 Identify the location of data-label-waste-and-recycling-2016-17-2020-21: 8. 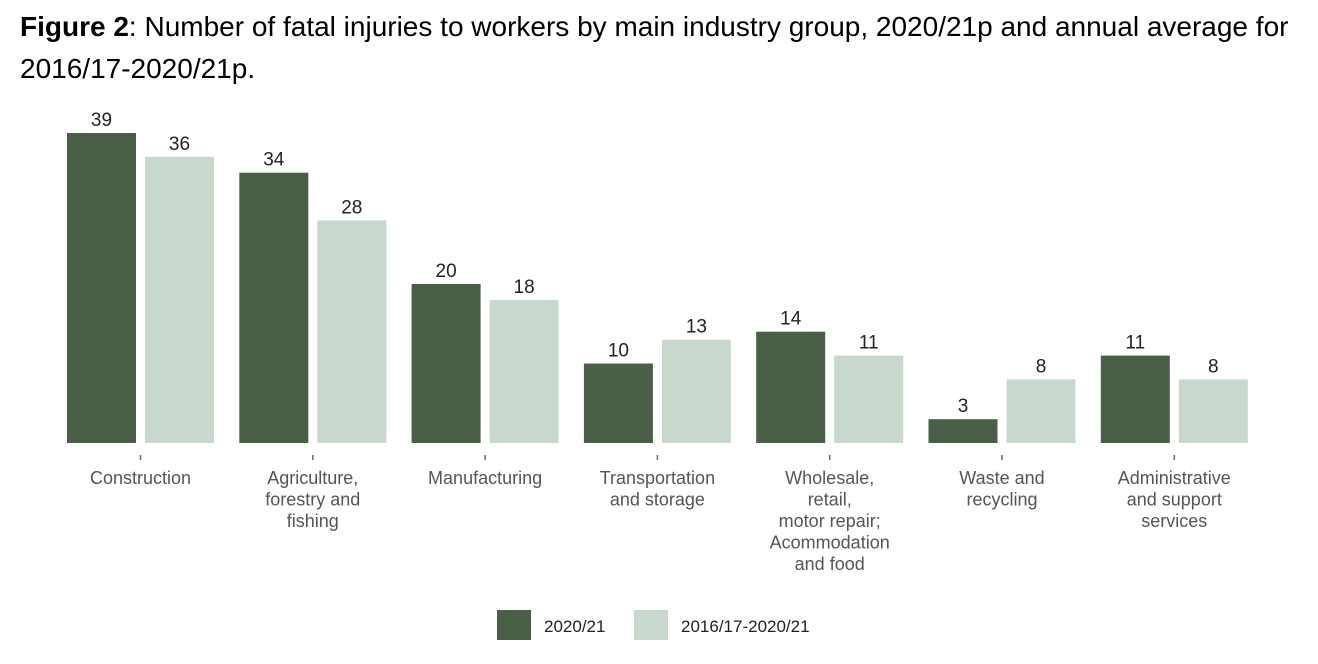
(1041, 366).